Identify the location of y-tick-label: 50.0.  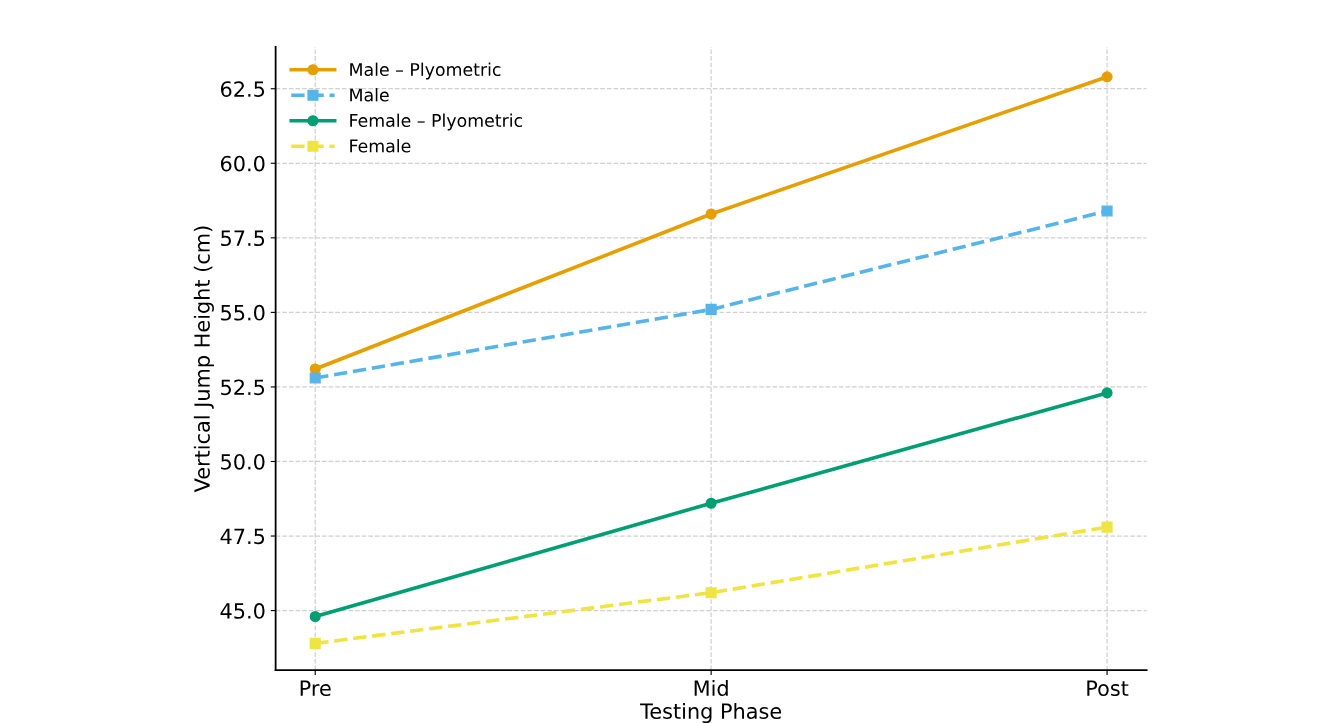
(243, 461).